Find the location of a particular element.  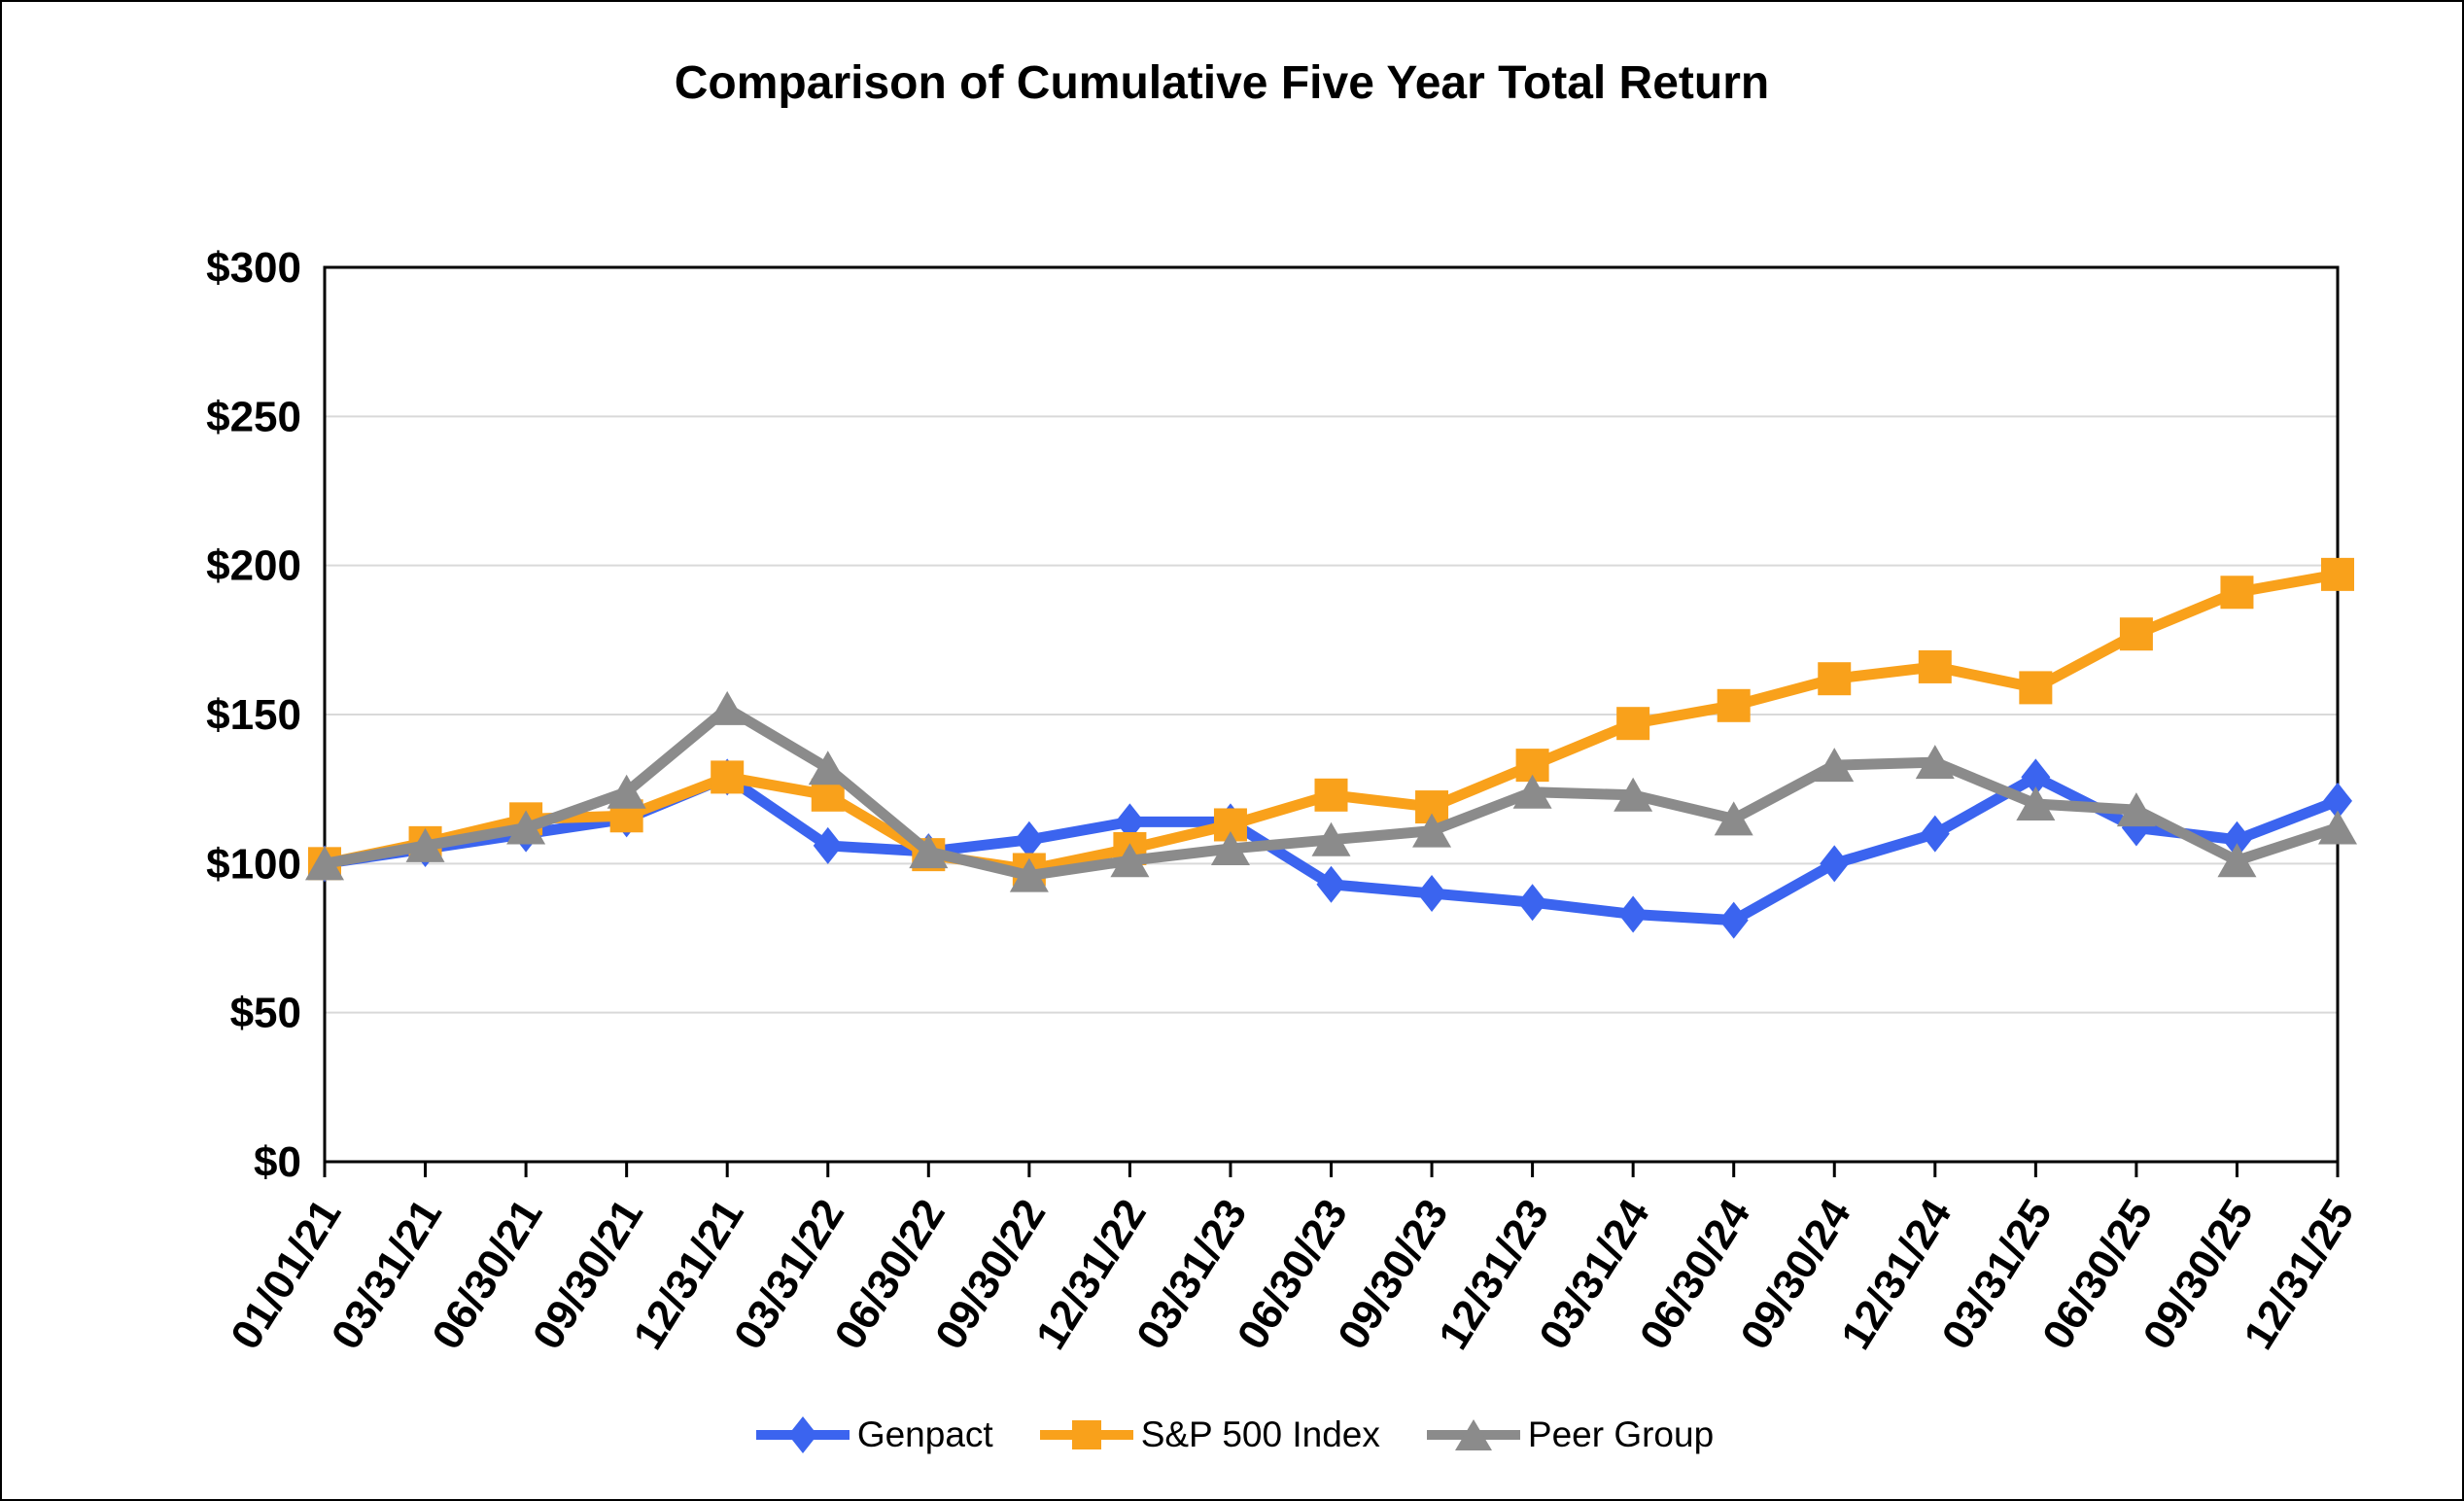

chart-legend: Genpact S&P 500 Index Peer Group is located at coordinates (1232, 1435).